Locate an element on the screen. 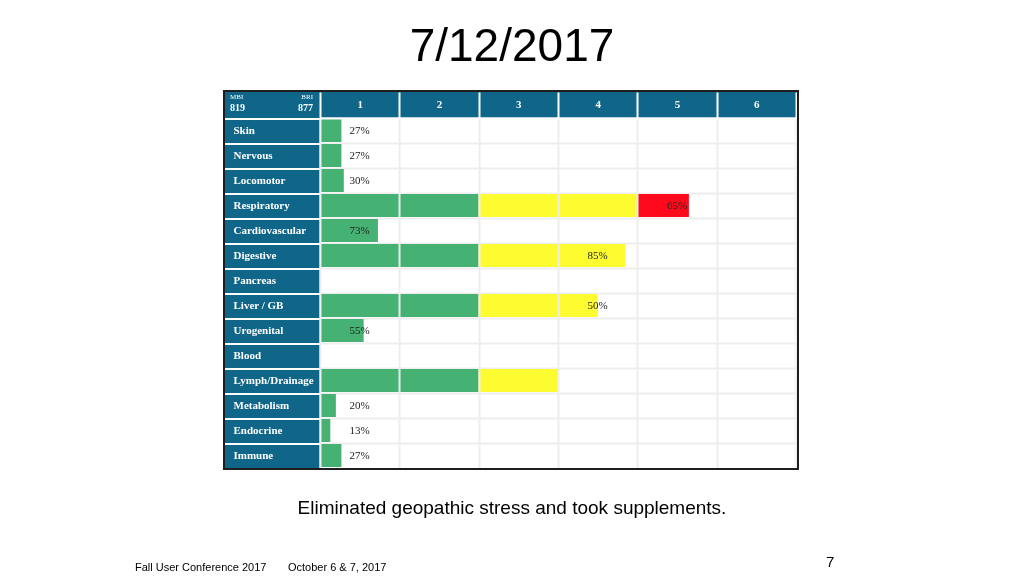  x-tick-label: 1 is located at coordinates (360, 103).